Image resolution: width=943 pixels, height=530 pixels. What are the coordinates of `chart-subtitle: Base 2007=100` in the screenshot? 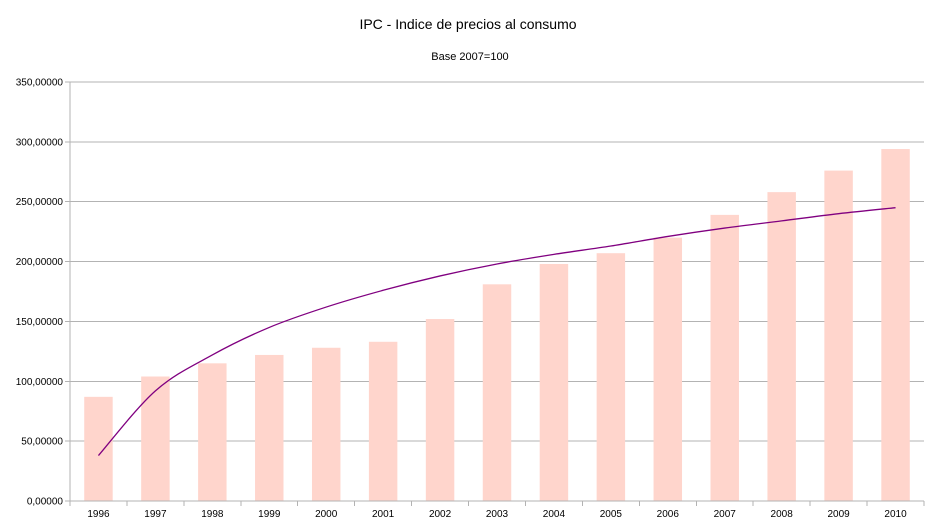 It's located at (469, 57).